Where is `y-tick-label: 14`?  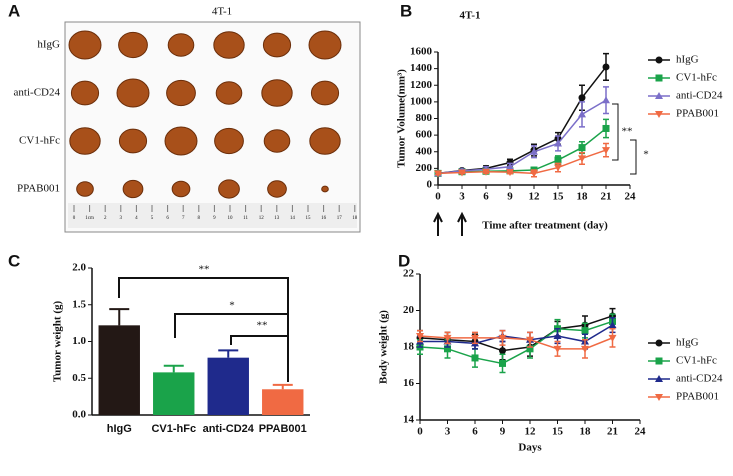 y-tick-label: 14 is located at coordinates (409, 420).